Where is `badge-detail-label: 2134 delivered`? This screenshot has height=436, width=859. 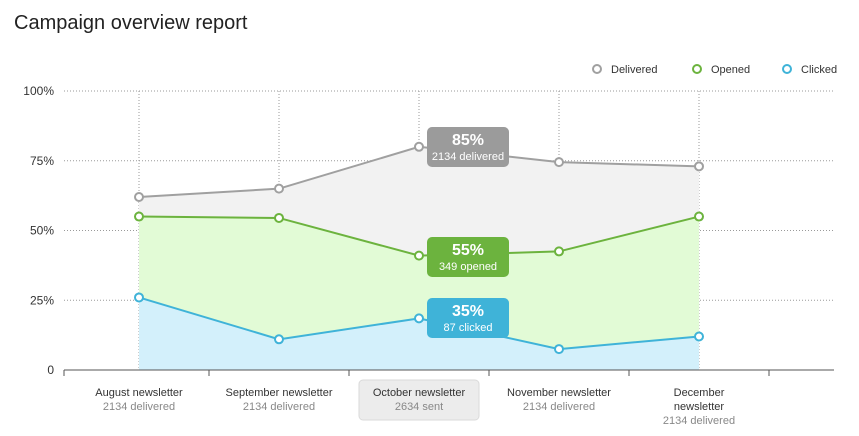 badge-detail-label: 2134 delivered is located at coordinates (468, 157).